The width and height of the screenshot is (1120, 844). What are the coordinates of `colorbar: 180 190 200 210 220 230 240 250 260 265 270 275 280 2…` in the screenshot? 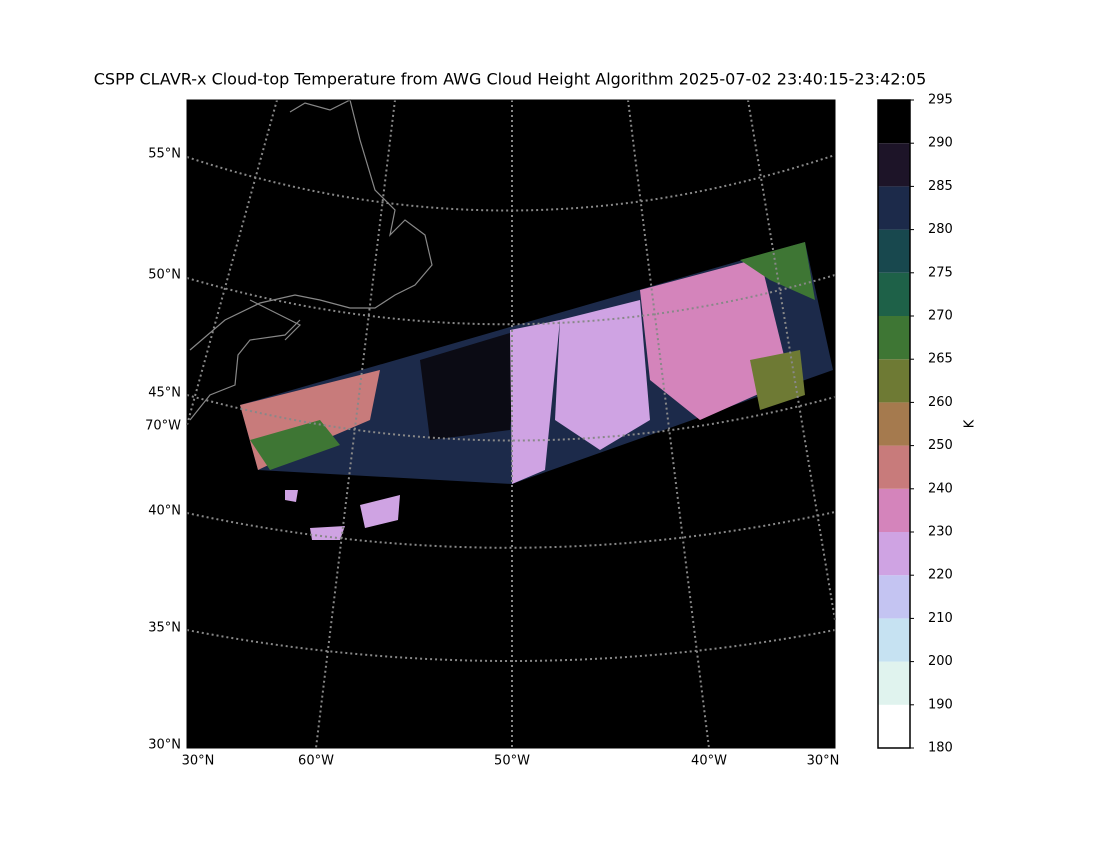 It's located at (915, 424).